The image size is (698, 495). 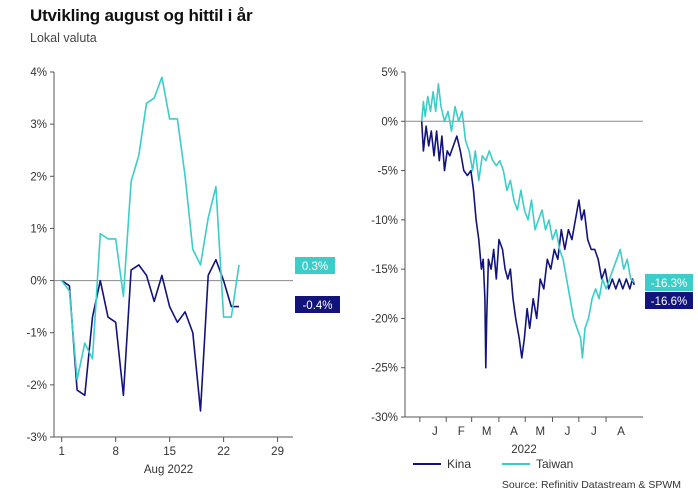 I want to click on y-tick-label: -1%, so click(x=37, y=334).